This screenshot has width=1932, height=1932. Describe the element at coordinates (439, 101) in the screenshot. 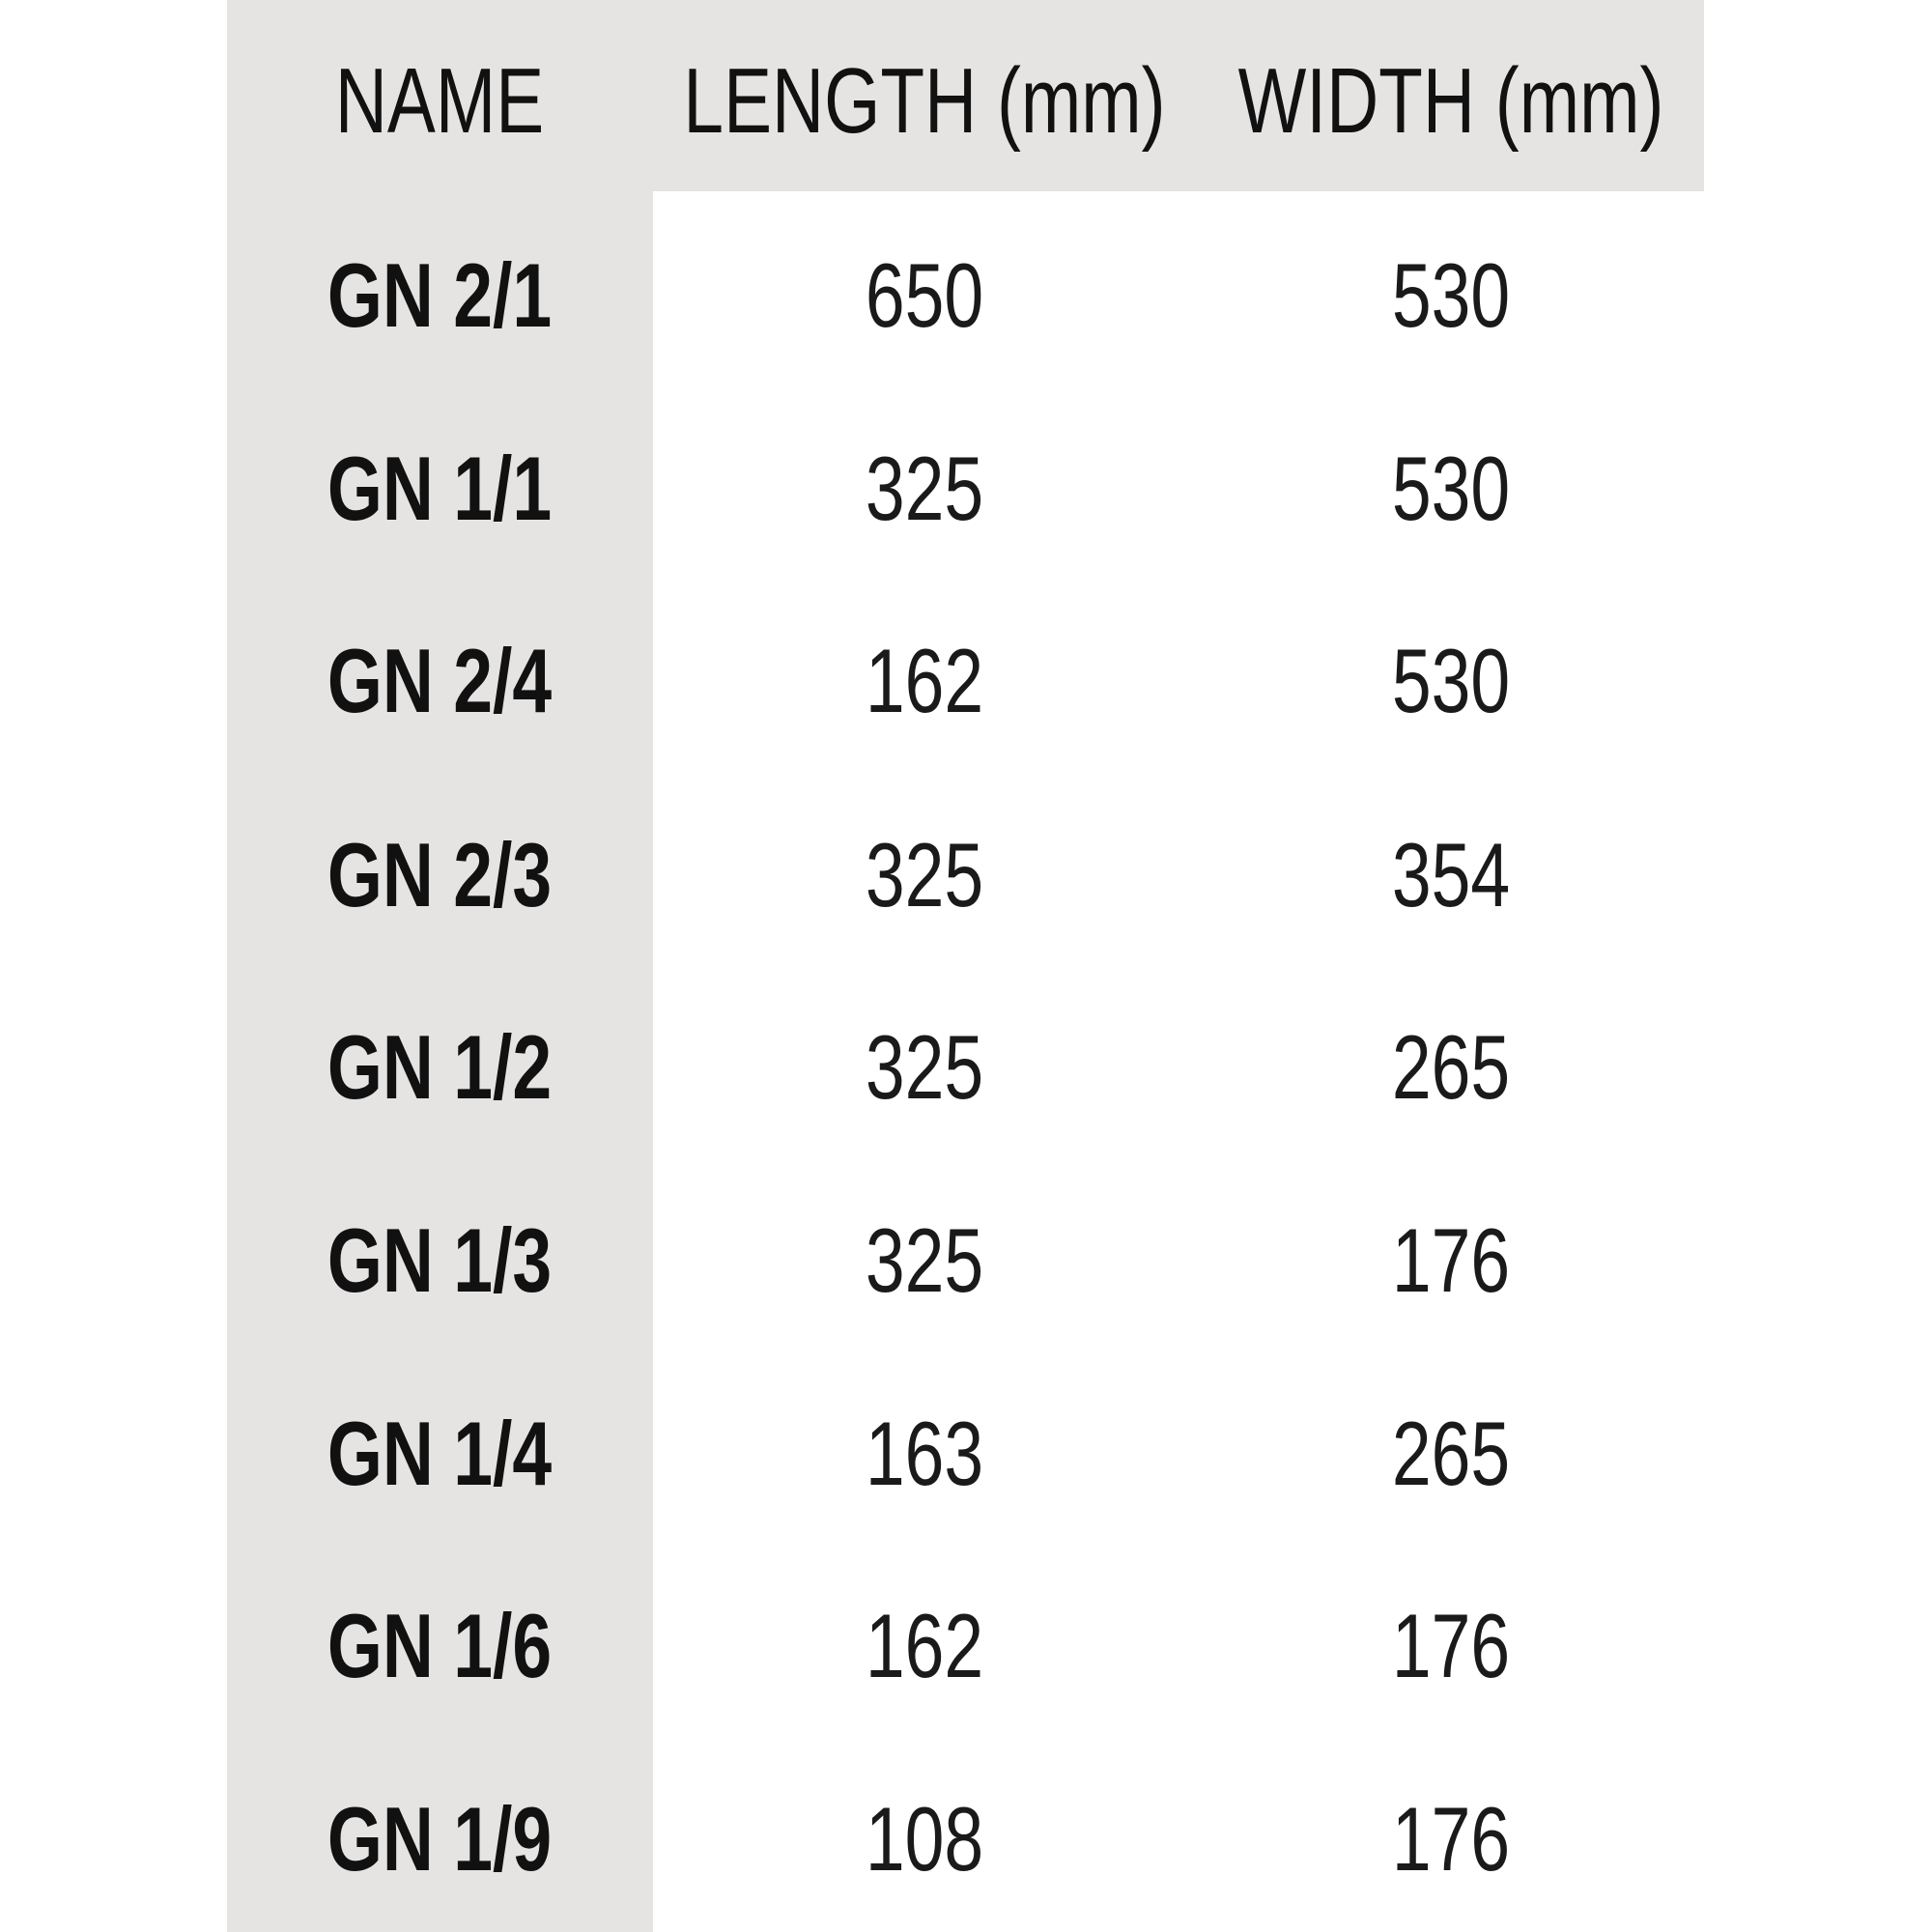

I see `header-name: NAME` at that location.